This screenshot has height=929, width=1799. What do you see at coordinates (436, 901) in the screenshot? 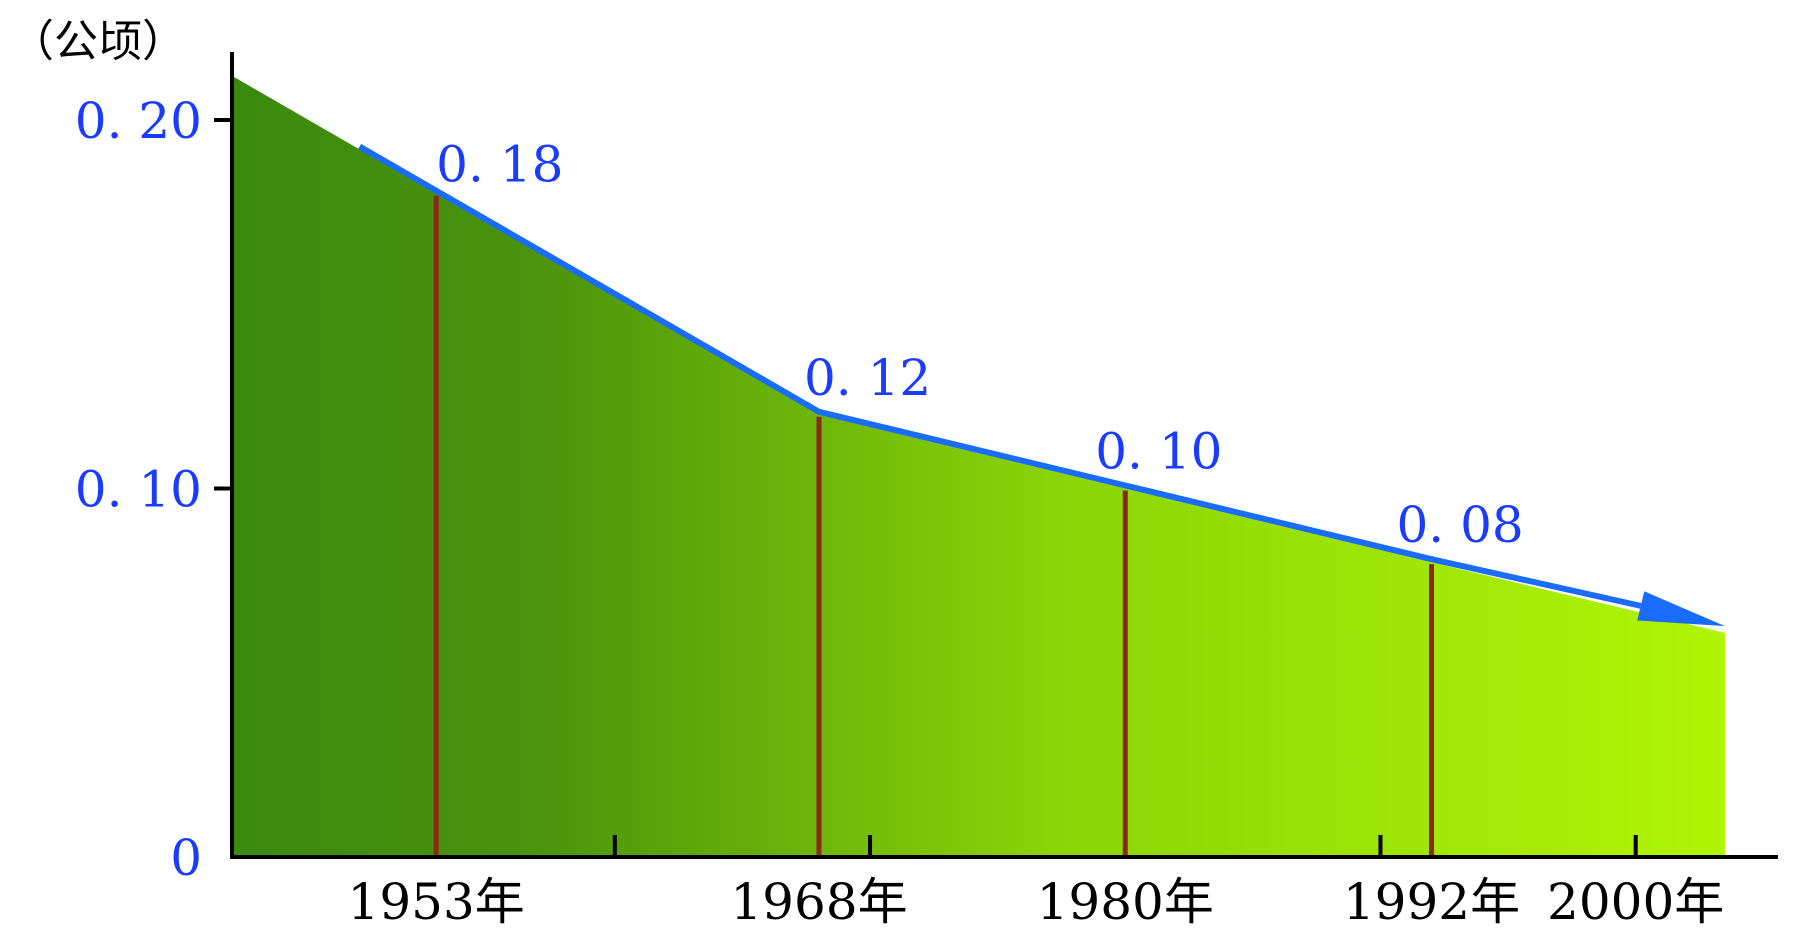
I see `x-tick-label-1953: 1953年` at bounding box center [436, 901].